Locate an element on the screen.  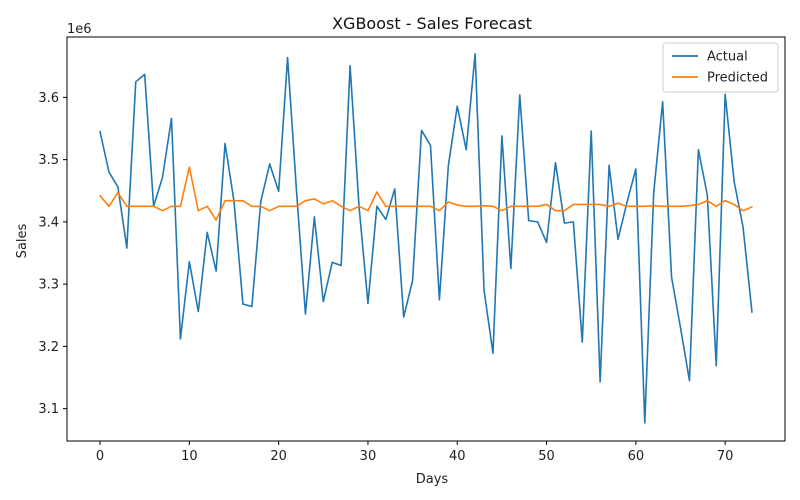
legend-label-actual: Actual is located at coordinates (727, 57).